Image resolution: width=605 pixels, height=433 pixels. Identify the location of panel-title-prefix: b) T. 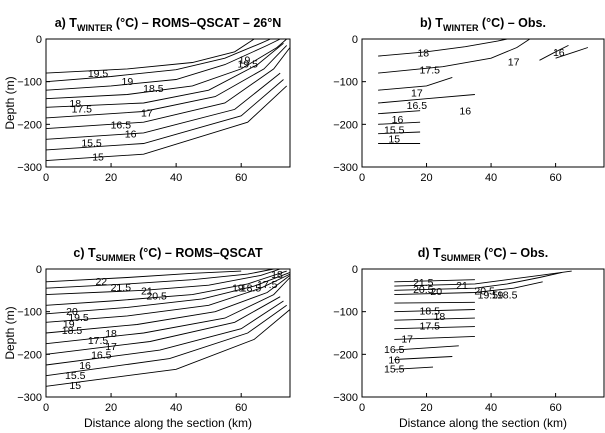
(431, 23).